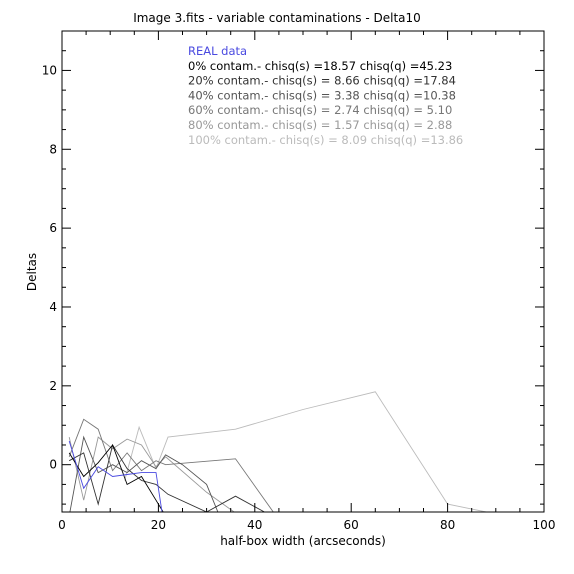 This screenshot has width=574, height=574. What do you see at coordinates (32, 272) in the screenshot?
I see `y-axis-label: Deltas` at bounding box center [32, 272].